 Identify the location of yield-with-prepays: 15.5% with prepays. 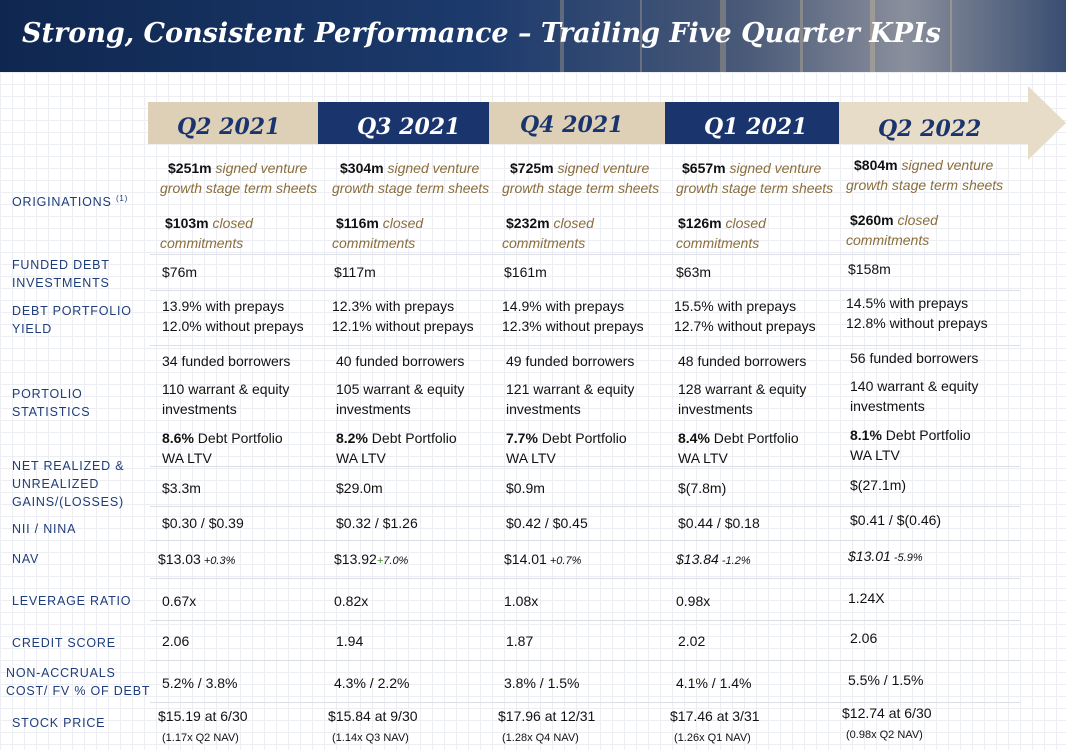
(735, 306).